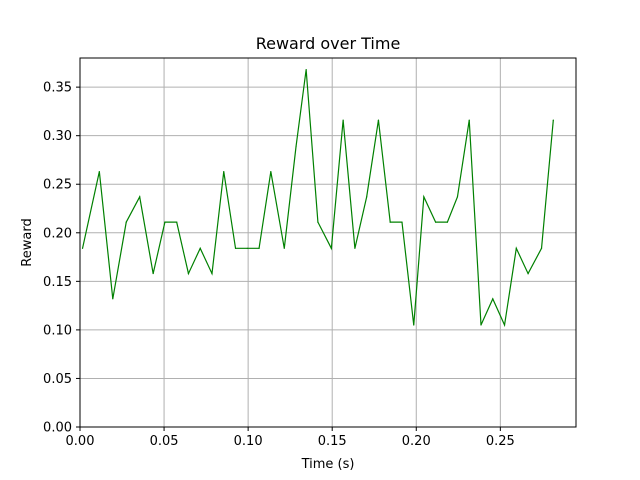  Describe the element at coordinates (57, 136) in the screenshot. I see `y-tick-label: 0.30` at that location.